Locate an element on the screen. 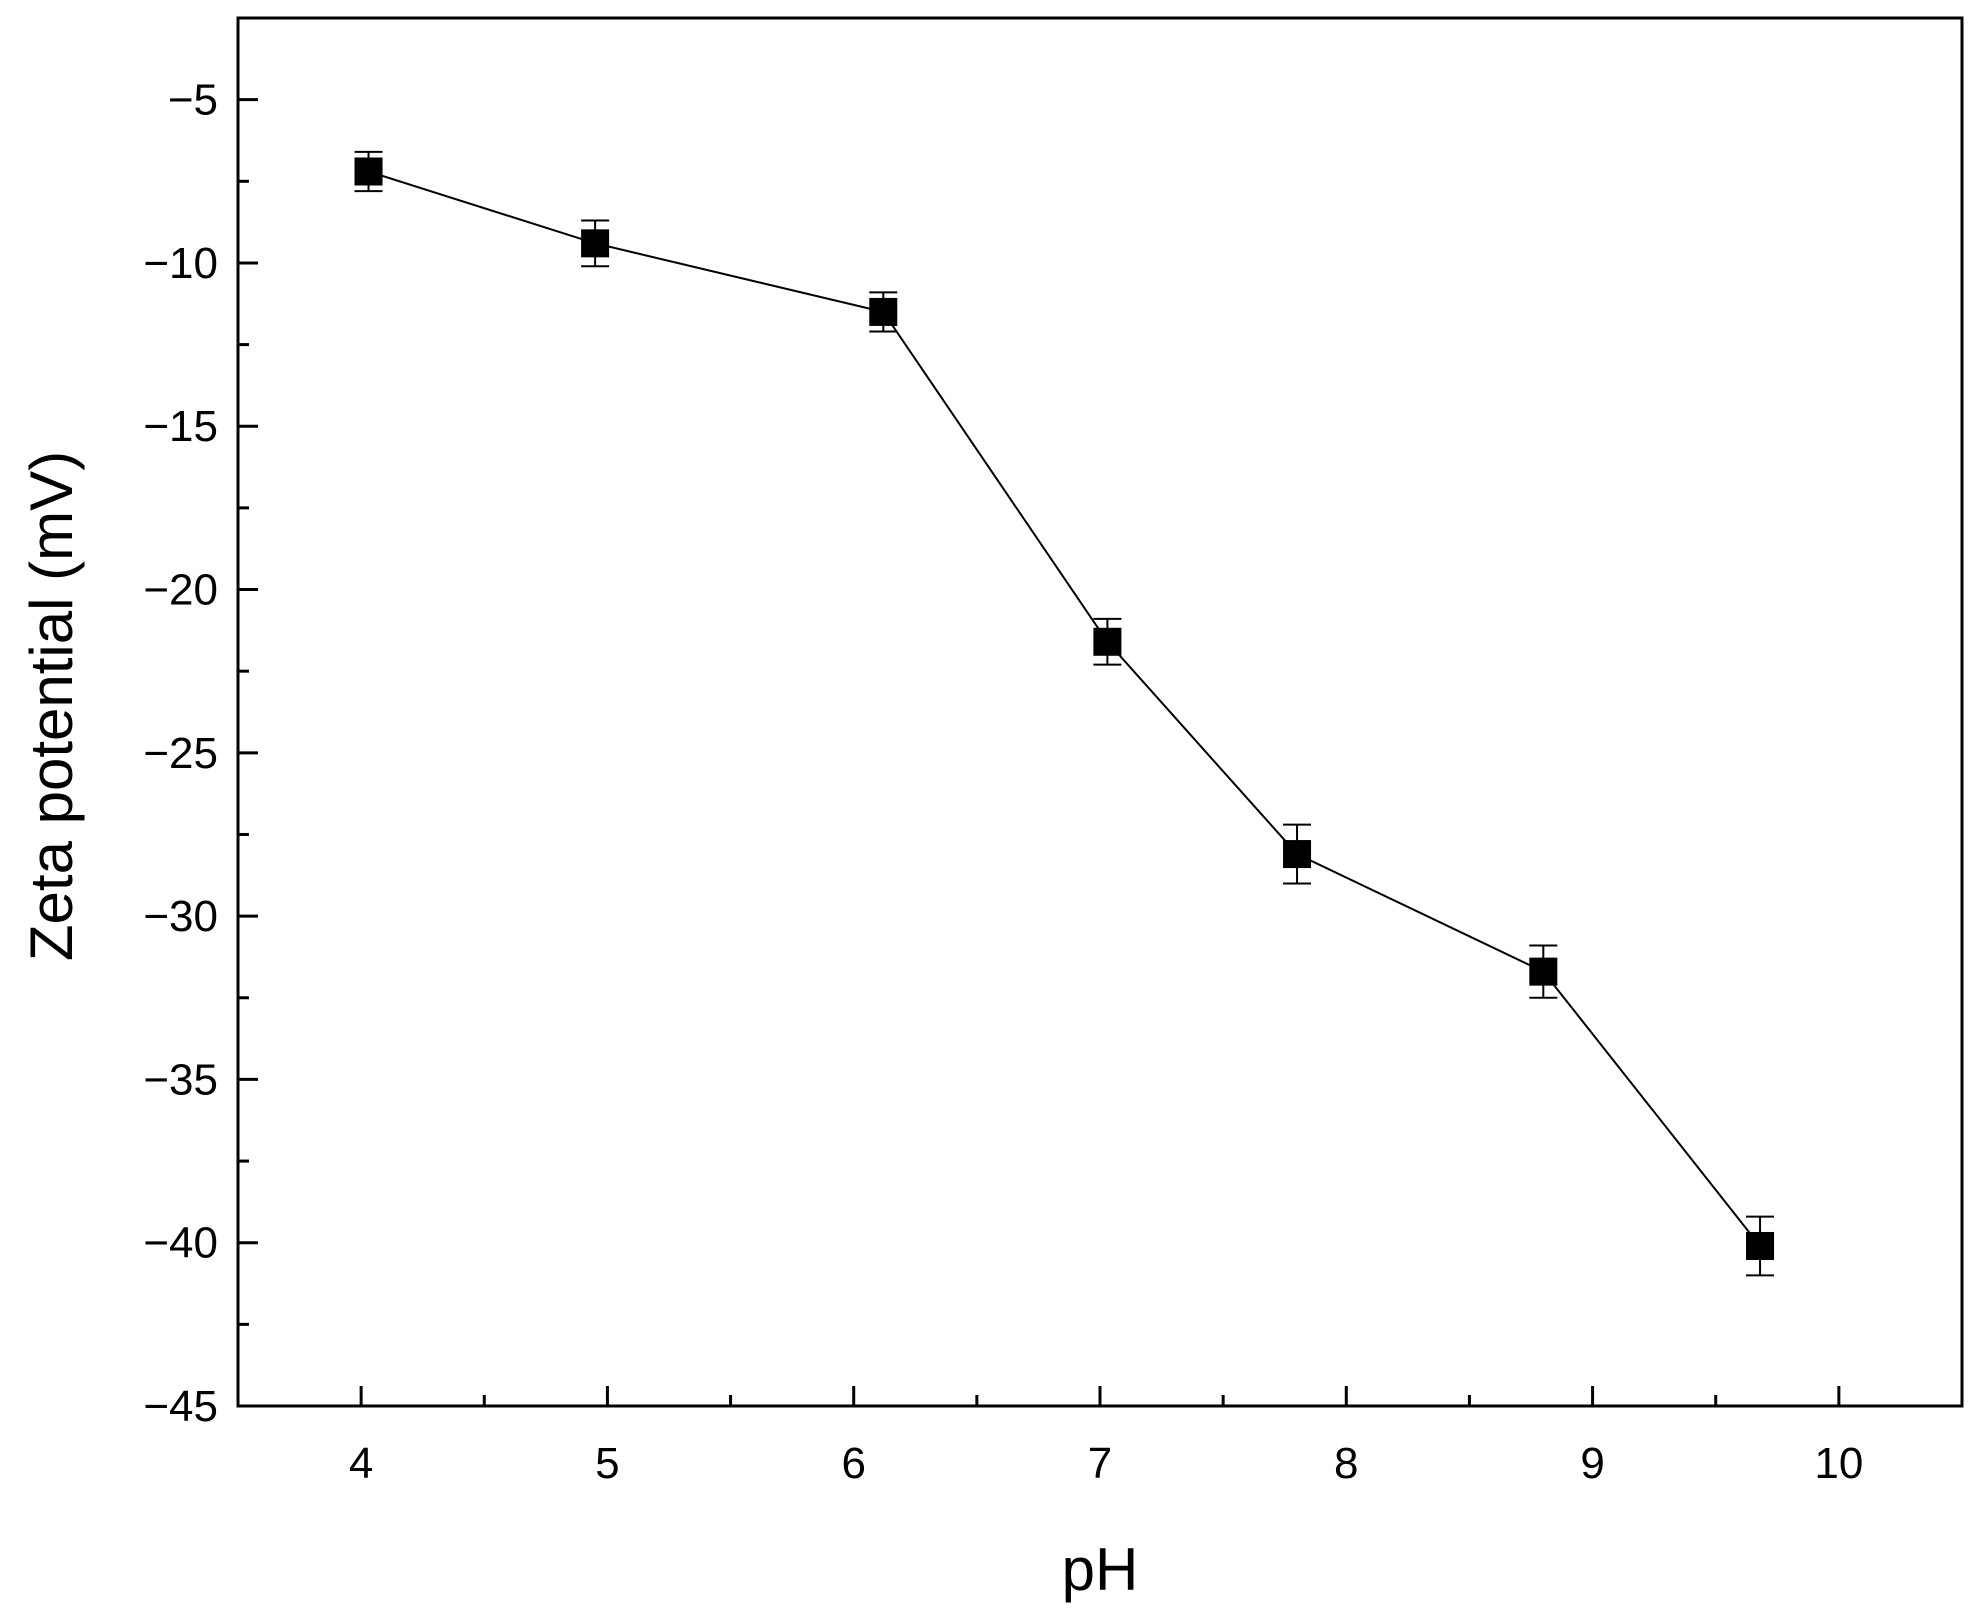  y-tick-label: −40 is located at coordinates (180, 1243).